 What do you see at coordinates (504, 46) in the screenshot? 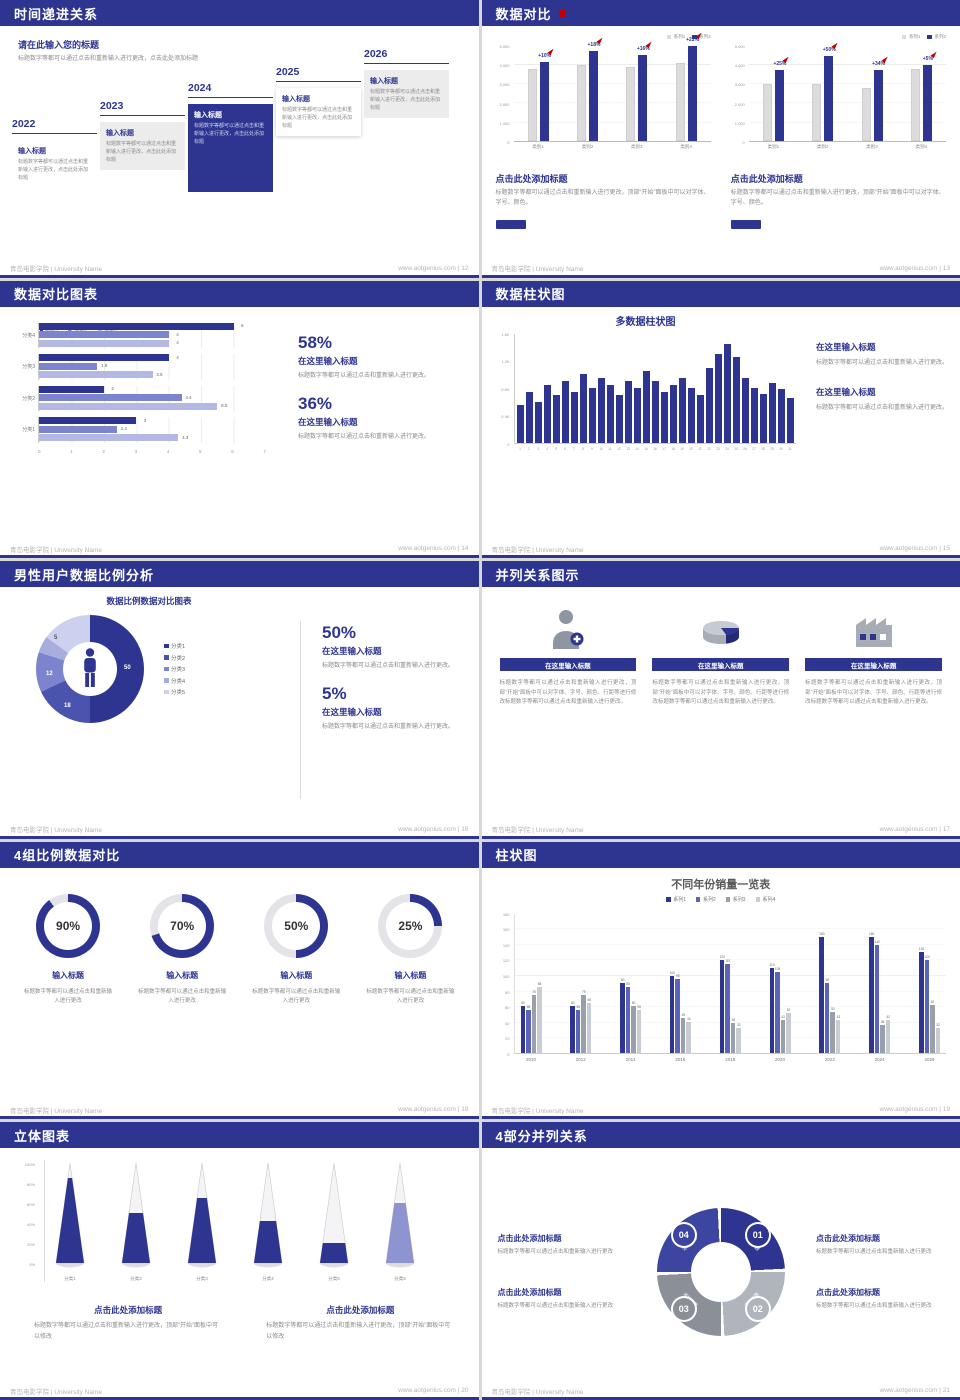
I see `y-tick-label: 5,000` at bounding box center [504, 46].